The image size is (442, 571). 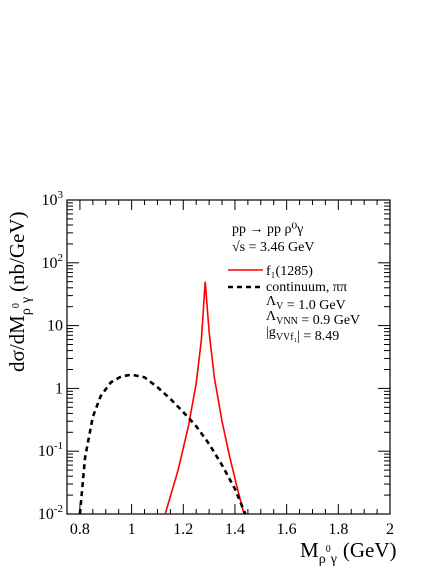 I want to click on x-axis-tick-labels: 0.8 1 1.2 1.4 1.6 1.8 2, so click(x=232, y=529).